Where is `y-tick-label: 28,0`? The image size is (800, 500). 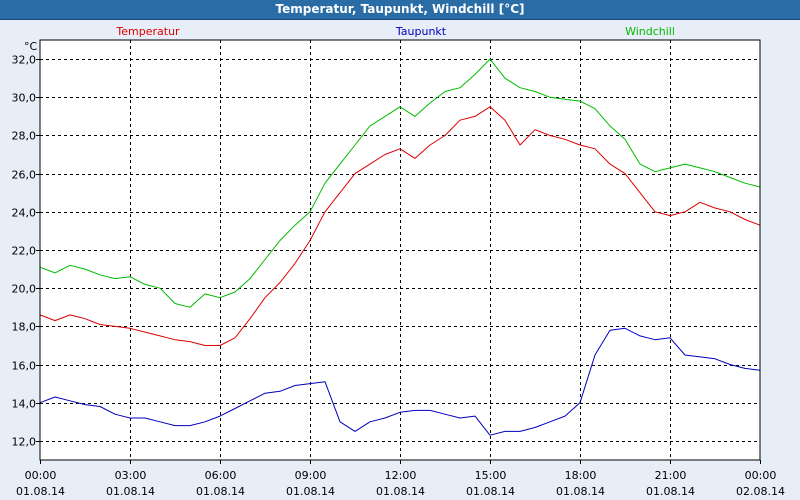
y-tick-label: 28,0 is located at coordinates (24, 136).